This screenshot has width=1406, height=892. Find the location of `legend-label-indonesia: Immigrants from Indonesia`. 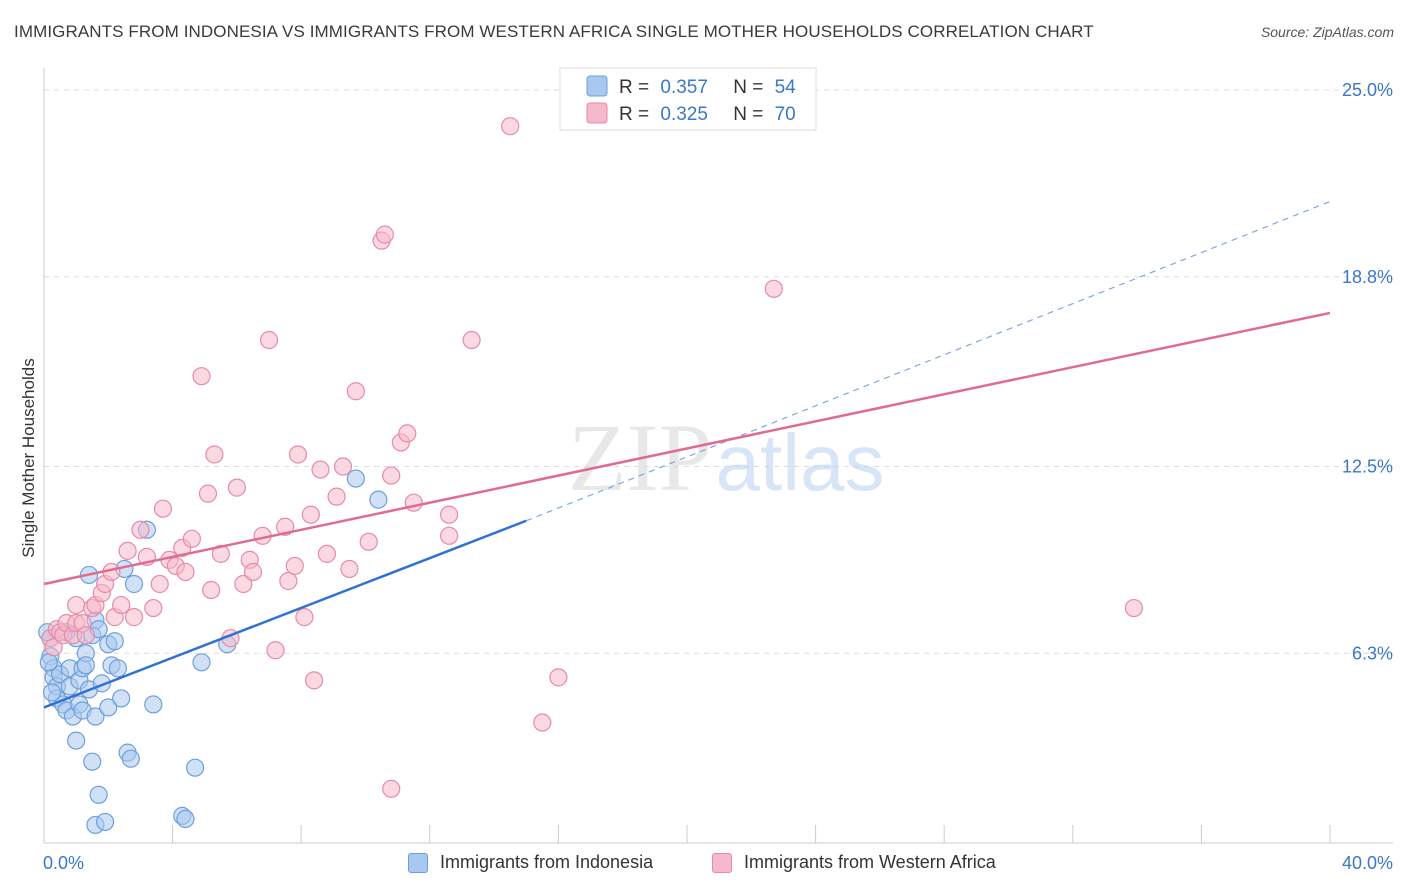

legend-label-indonesia: Immigrants from Indonesia is located at coordinates (547, 862).